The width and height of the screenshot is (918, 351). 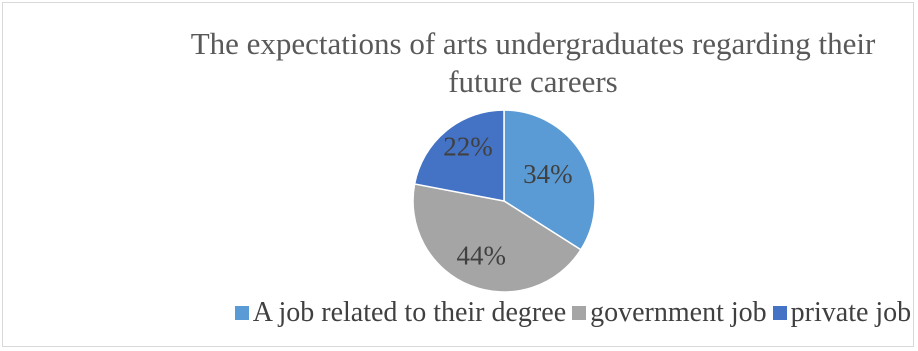 What do you see at coordinates (468, 147) in the screenshot?
I see `pie-label-private-job: 22%` at bounding box center [468, 147].